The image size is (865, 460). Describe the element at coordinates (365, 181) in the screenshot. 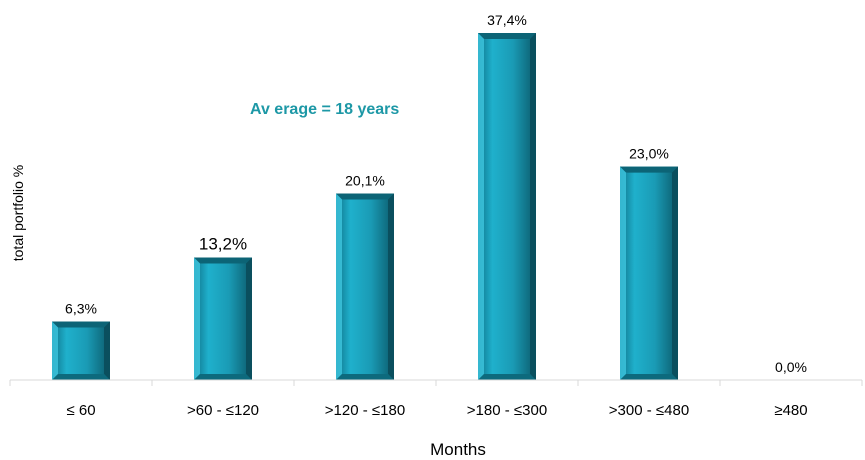

I see `data-label: 20,1%` at that location.